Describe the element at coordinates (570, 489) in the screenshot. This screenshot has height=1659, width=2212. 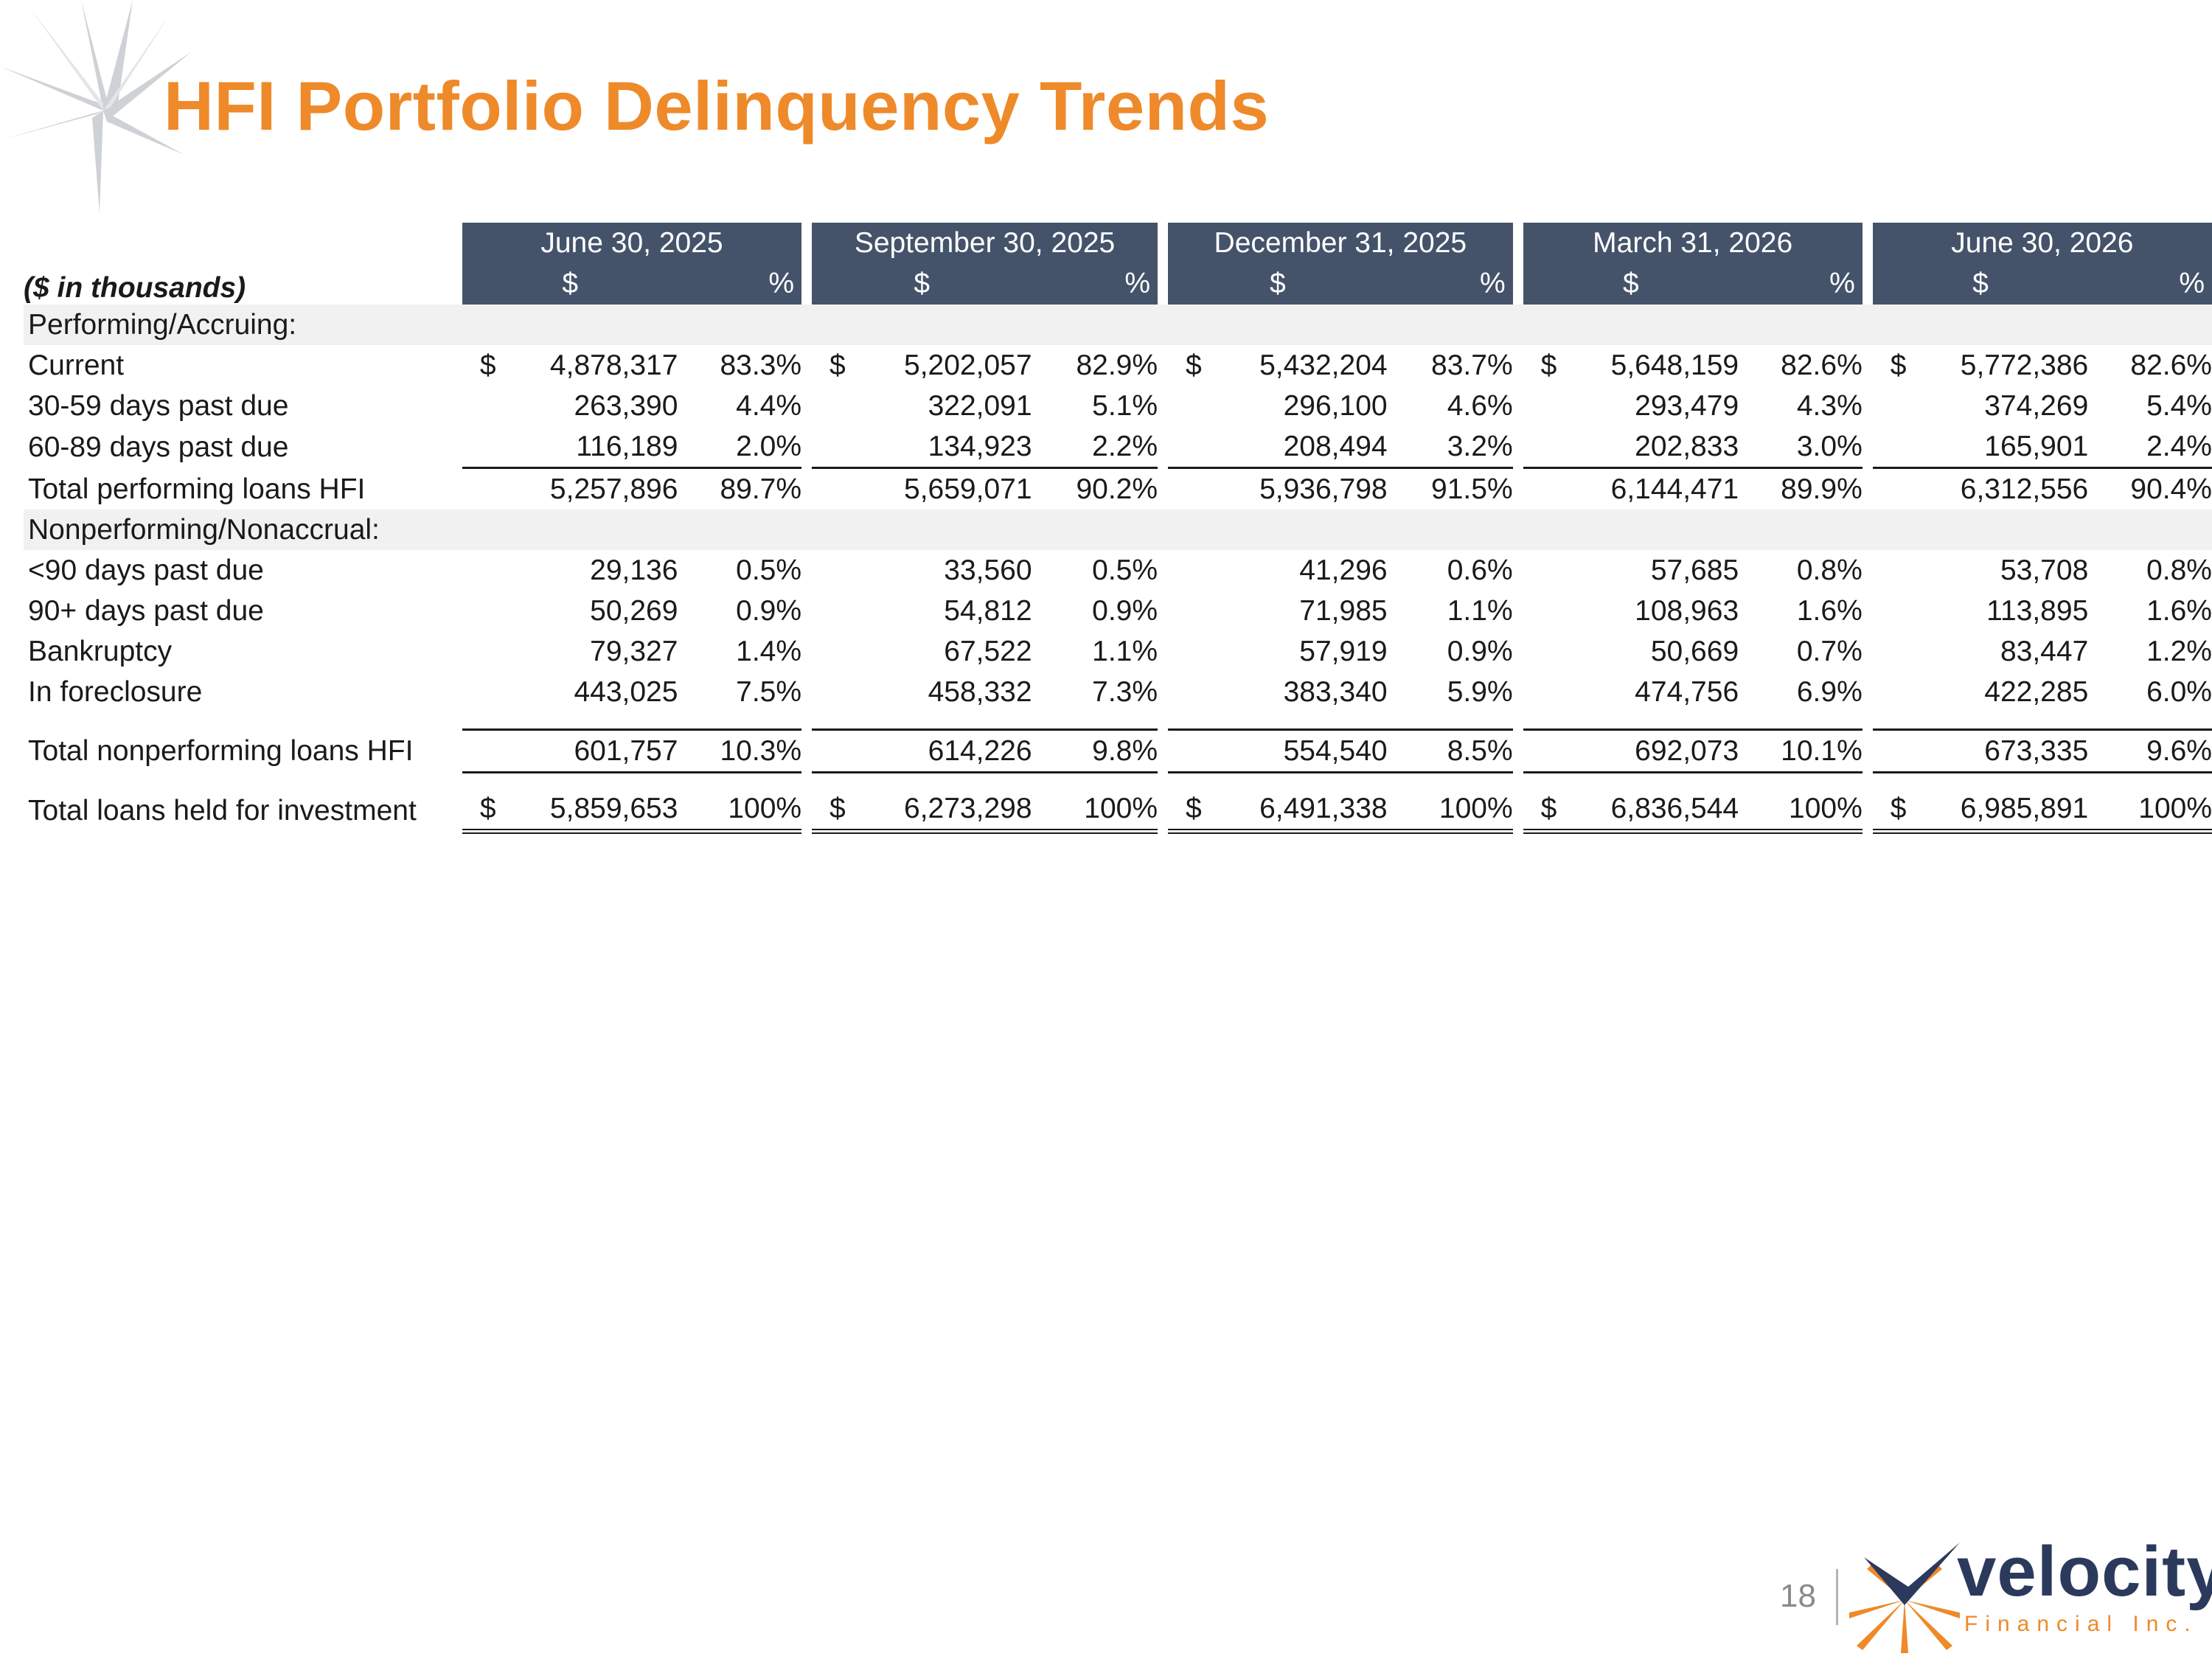
I see `amount-cell: 5,257,896` at that location.